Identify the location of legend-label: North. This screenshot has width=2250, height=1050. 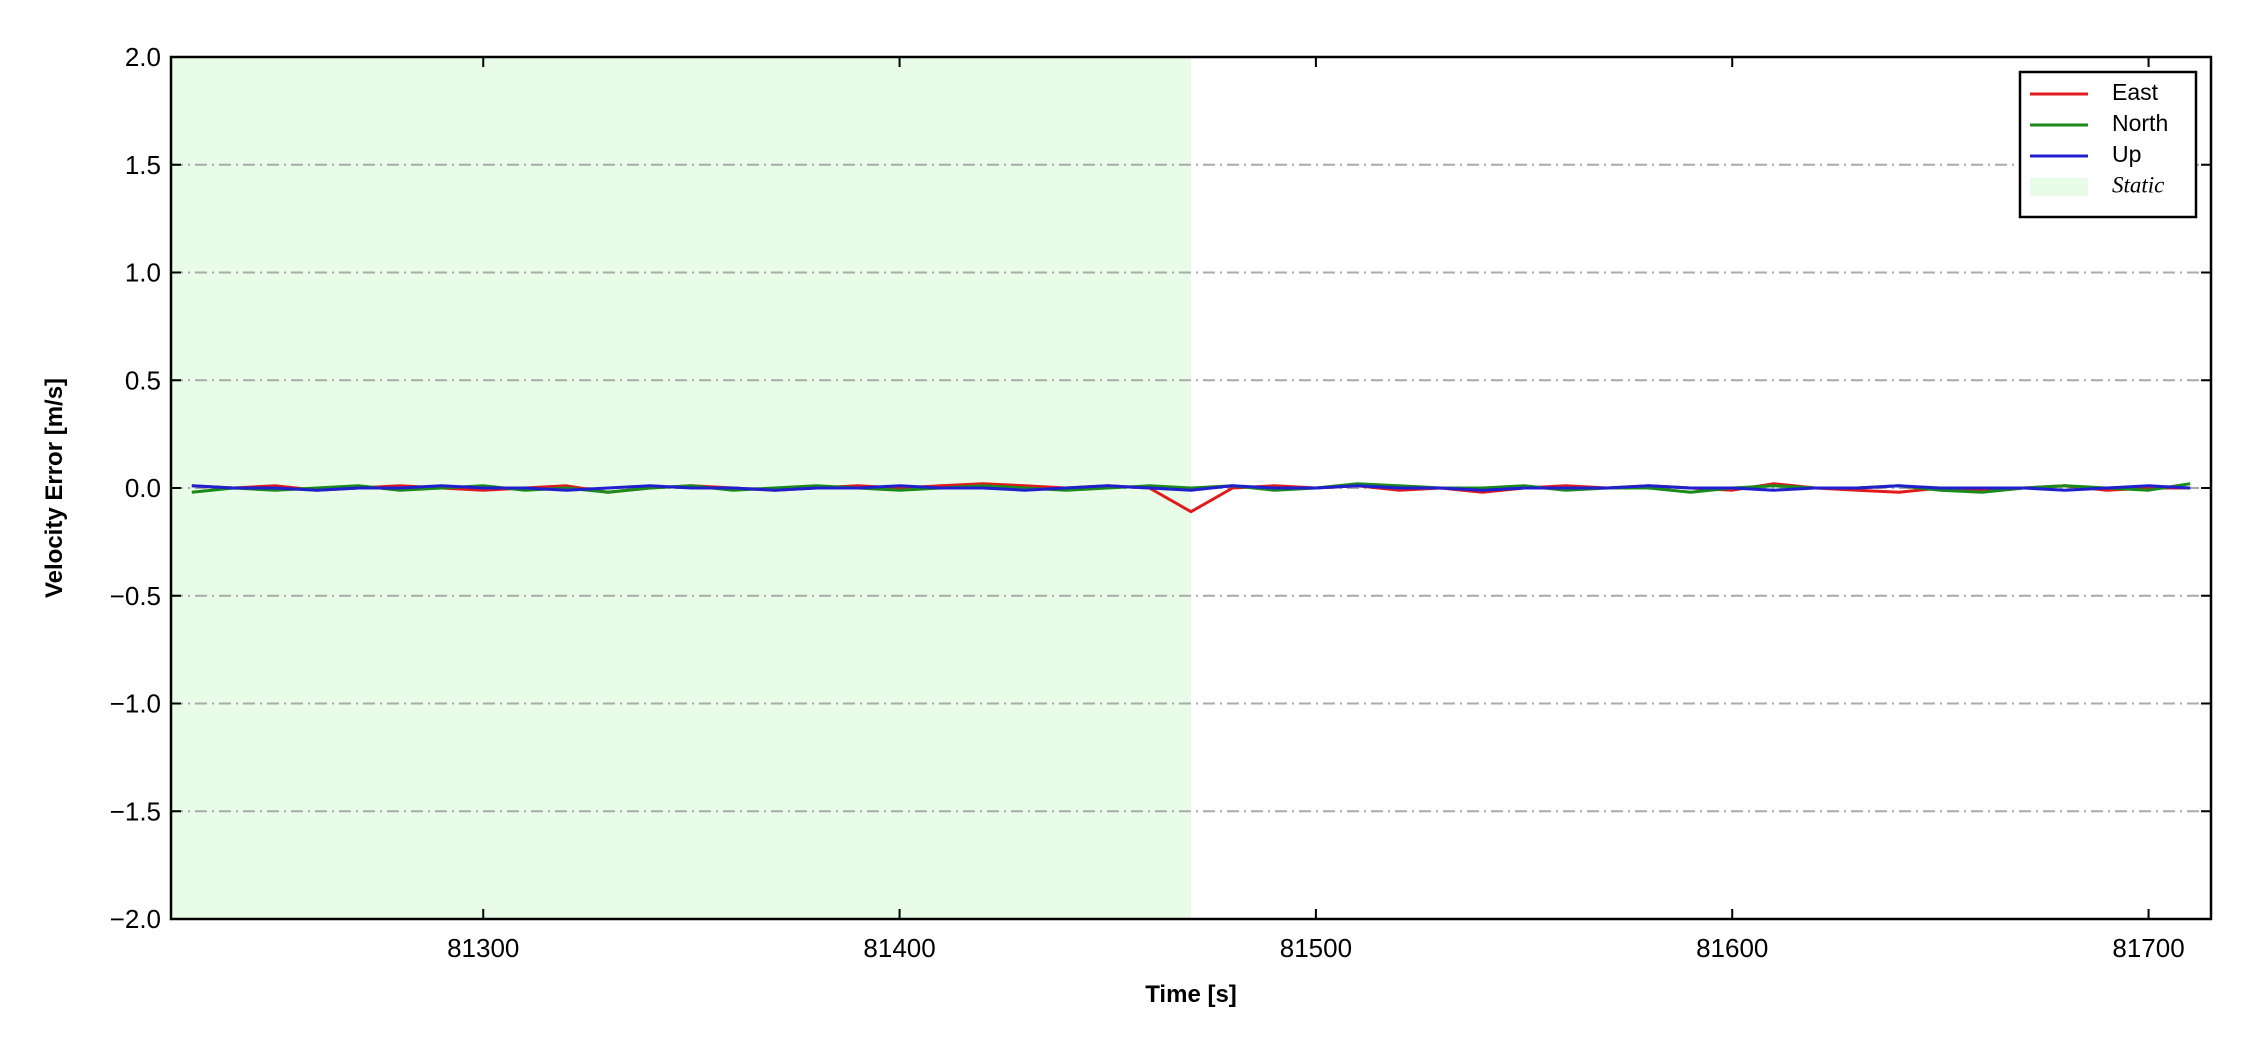
(2140, 123).